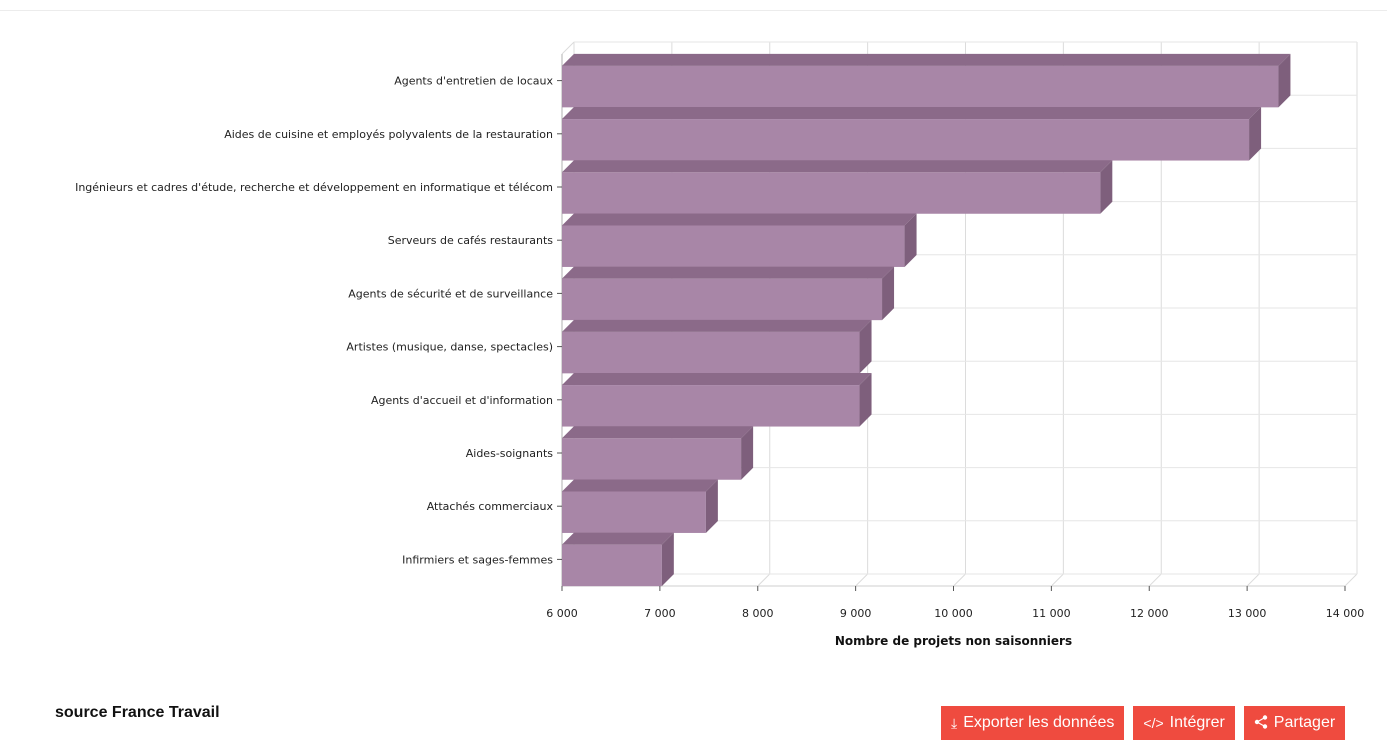 Image resolution: width=1387 pixels, height=740 pixels. I want to click on x-tick-label: 9 000, so click(856, 613).